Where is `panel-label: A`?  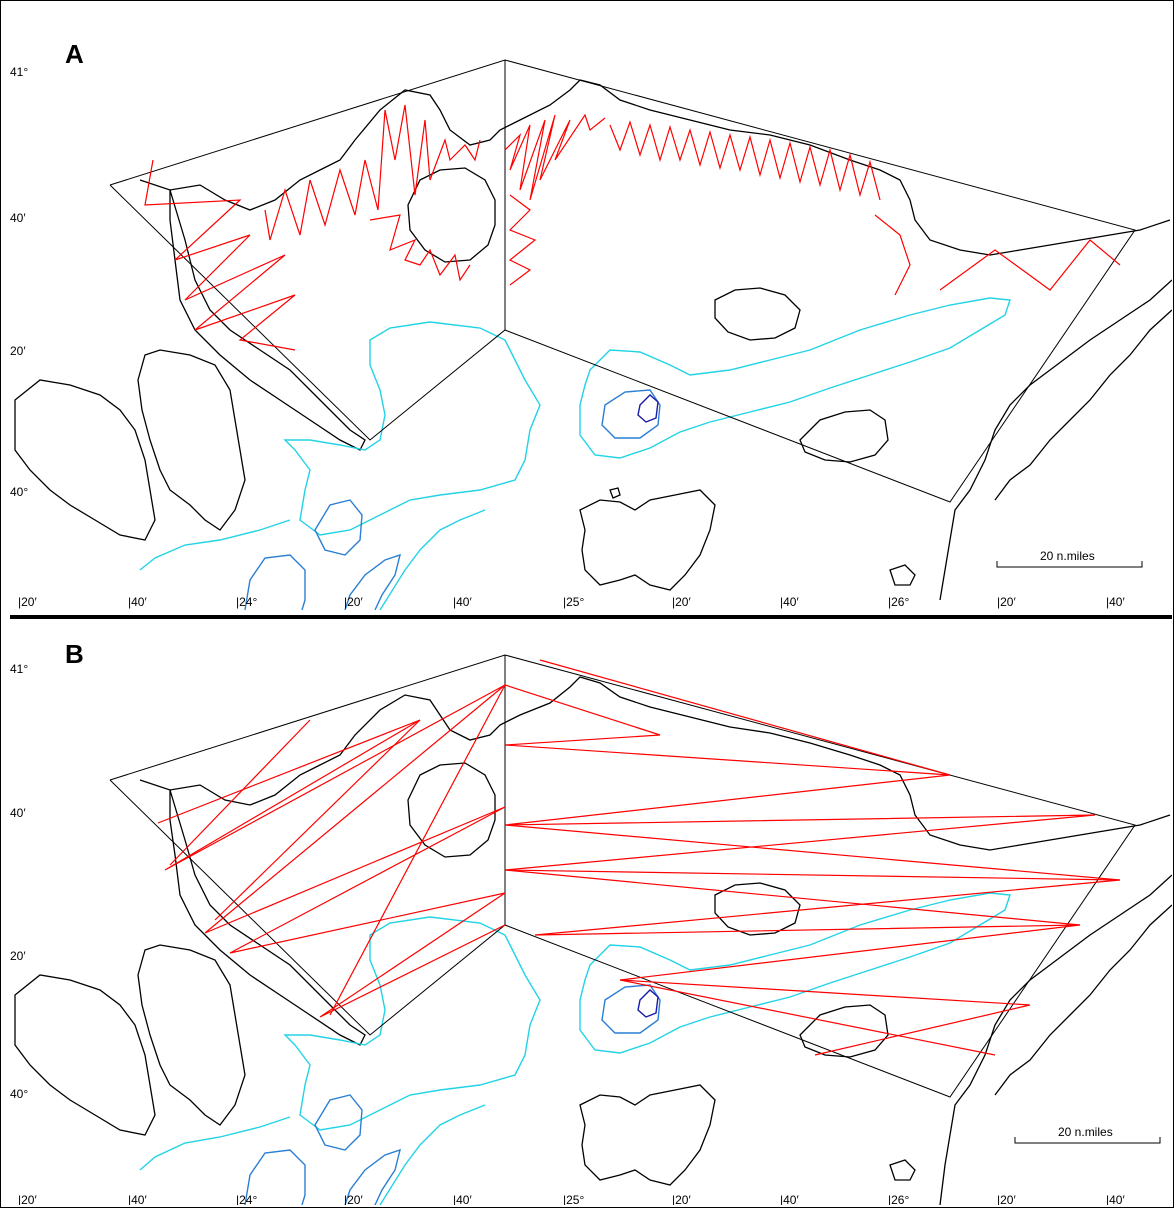
panel-label: A is located at coordinates (74, 54).